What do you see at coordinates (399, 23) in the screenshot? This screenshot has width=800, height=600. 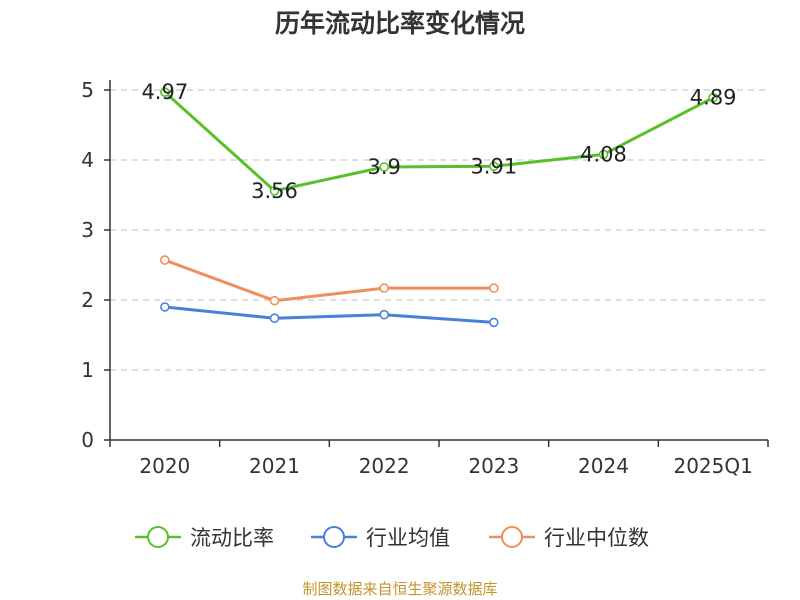 I see `chart-title: 历年流动比率变化情况` at bounding box center [399, 23].